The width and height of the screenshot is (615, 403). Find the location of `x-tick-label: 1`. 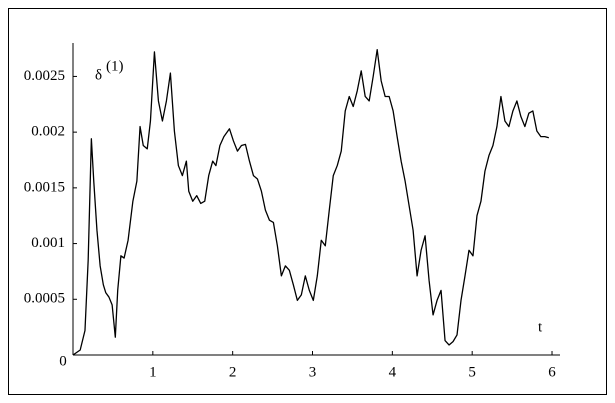

x-tick-label: 1 is located at coordinates (153, 372).